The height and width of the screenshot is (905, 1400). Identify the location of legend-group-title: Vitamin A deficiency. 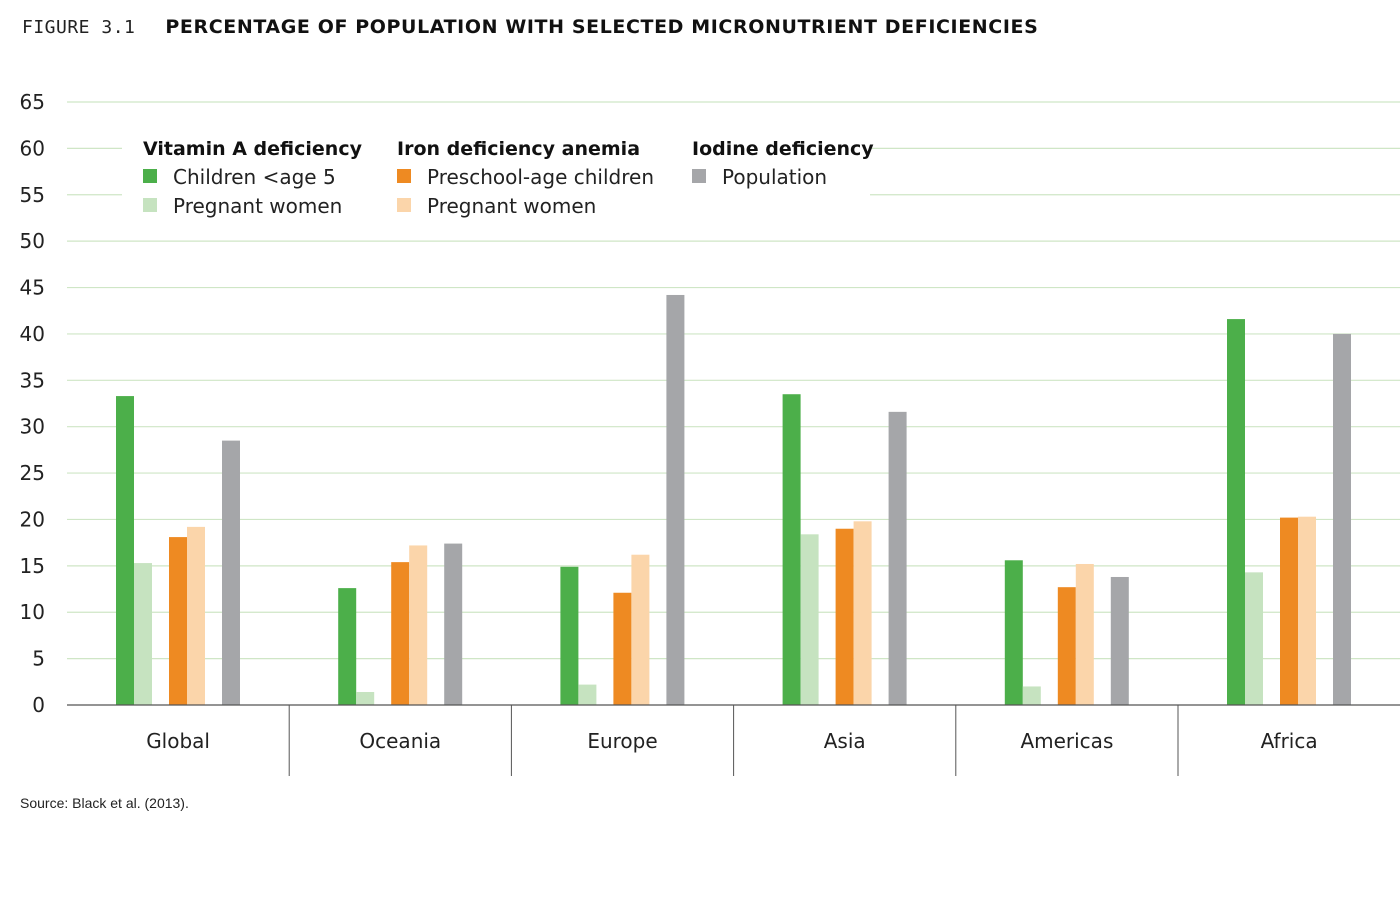
(253, 149).